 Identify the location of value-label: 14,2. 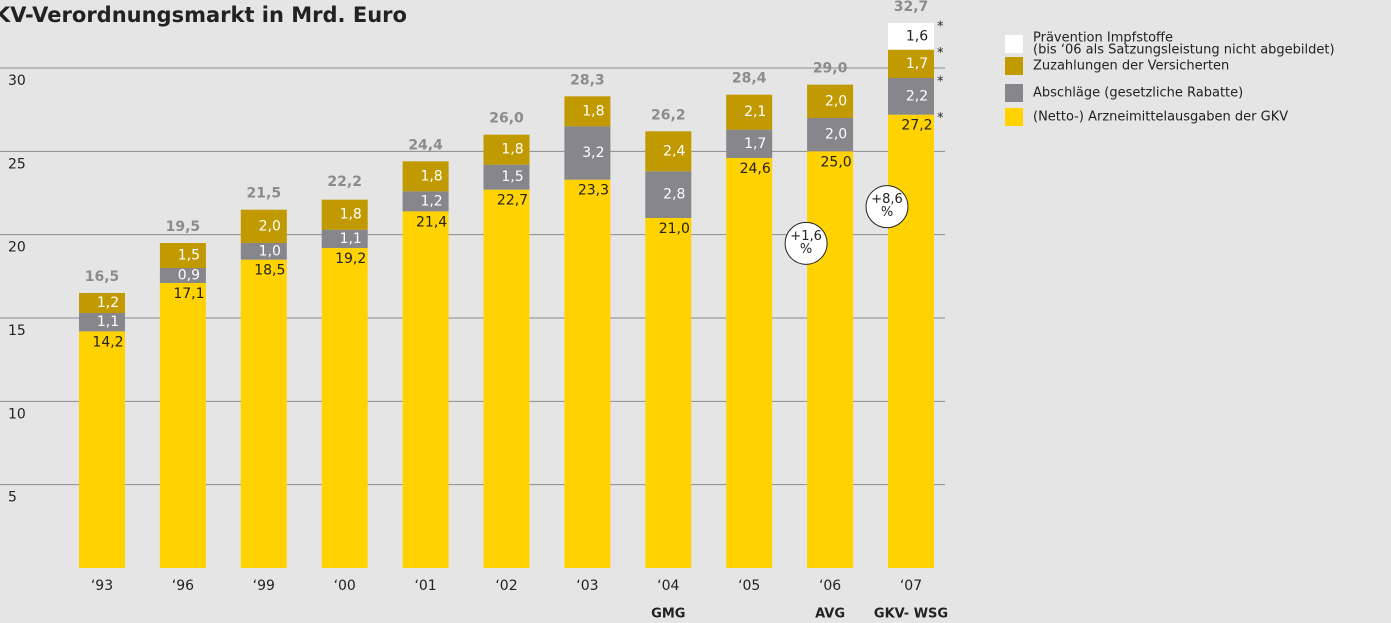
(107, 342).